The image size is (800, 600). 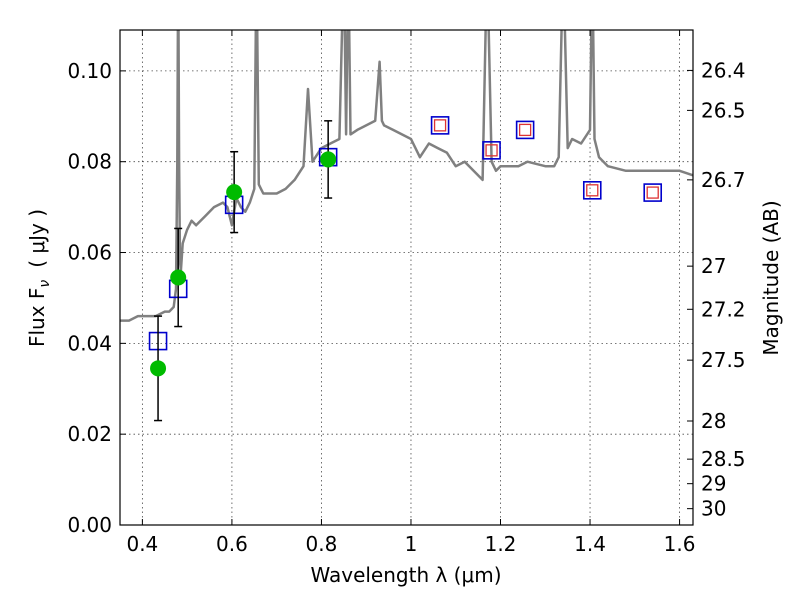 What do you see at coordinates (590, 544) in the screenshot?
I see `x-tick-label: 1.4` at bounding box center [590, 544].